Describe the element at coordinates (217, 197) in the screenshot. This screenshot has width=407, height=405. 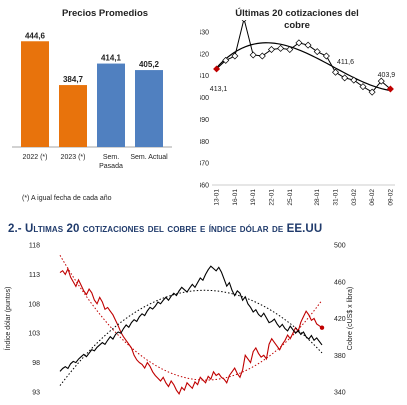
I see `line-x-tick-0: 13-01` at that location.